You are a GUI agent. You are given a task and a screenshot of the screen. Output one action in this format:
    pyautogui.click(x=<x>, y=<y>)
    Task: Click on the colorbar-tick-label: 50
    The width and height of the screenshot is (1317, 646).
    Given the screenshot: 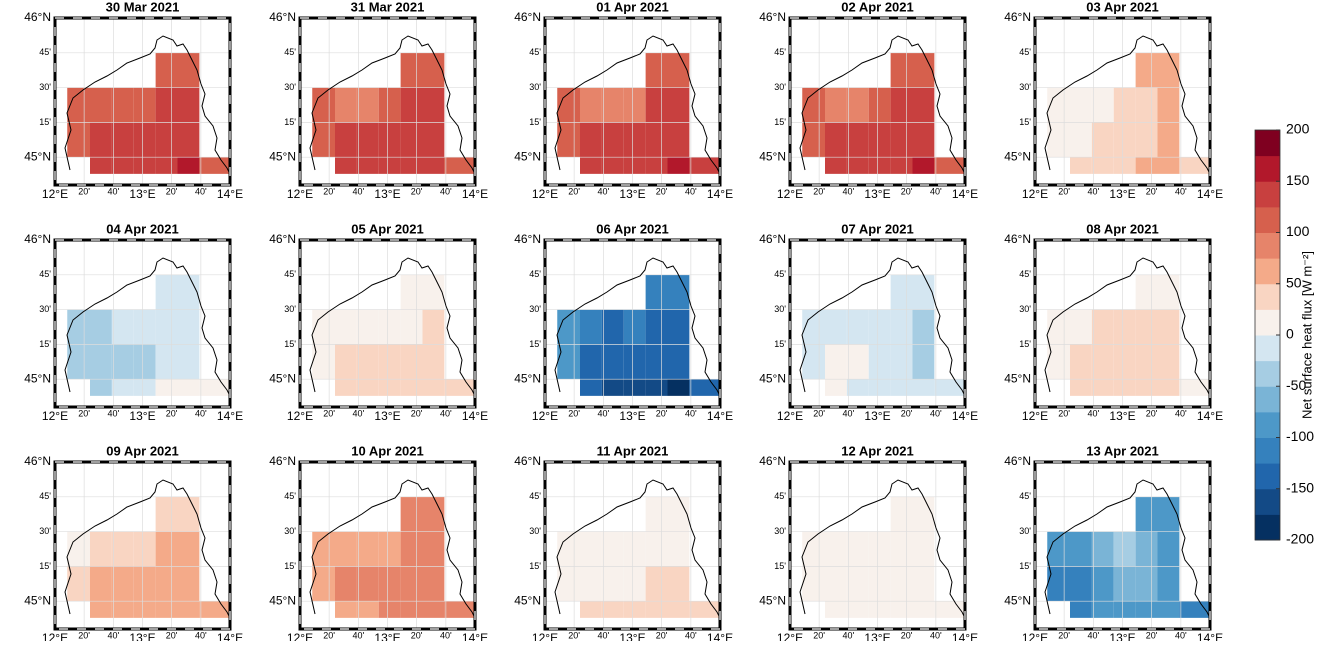 What is the action you would take?
    pyautogui.click(x=1294, y=282)
    